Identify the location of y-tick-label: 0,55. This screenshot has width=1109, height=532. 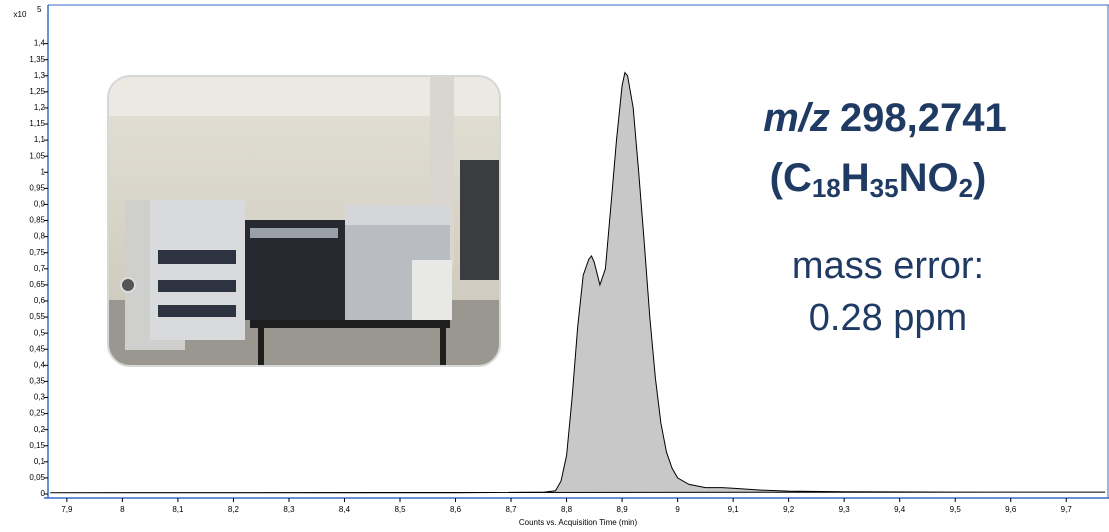
(37, 316).